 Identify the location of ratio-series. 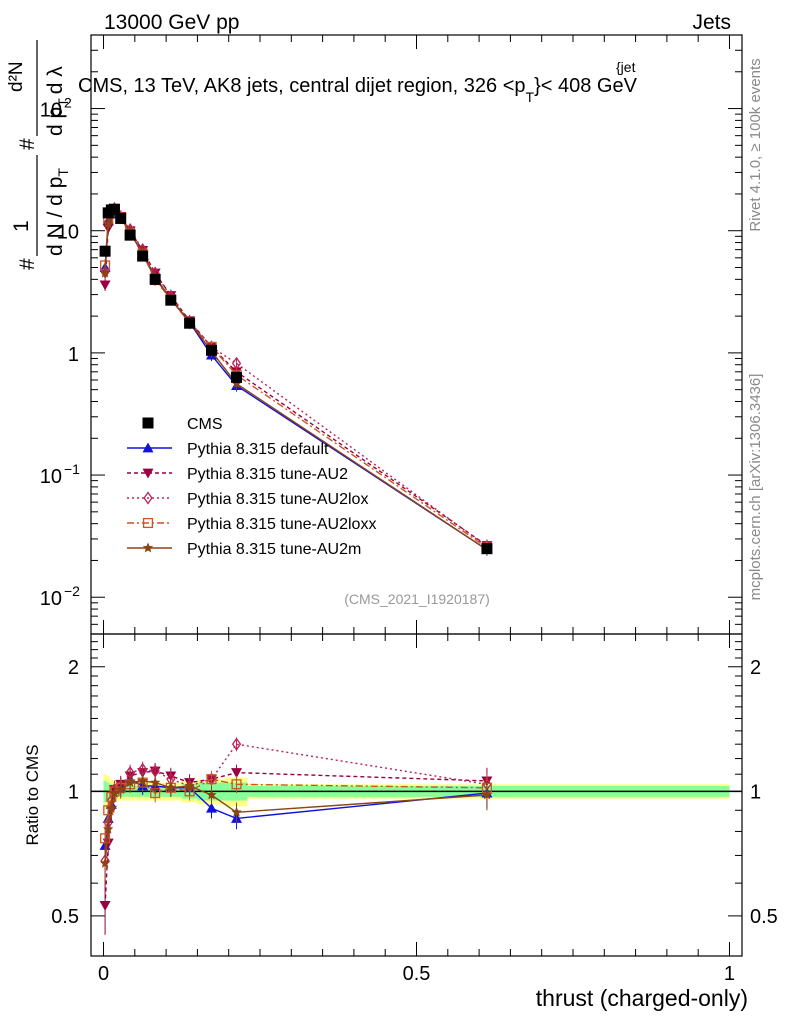
(296, 836).